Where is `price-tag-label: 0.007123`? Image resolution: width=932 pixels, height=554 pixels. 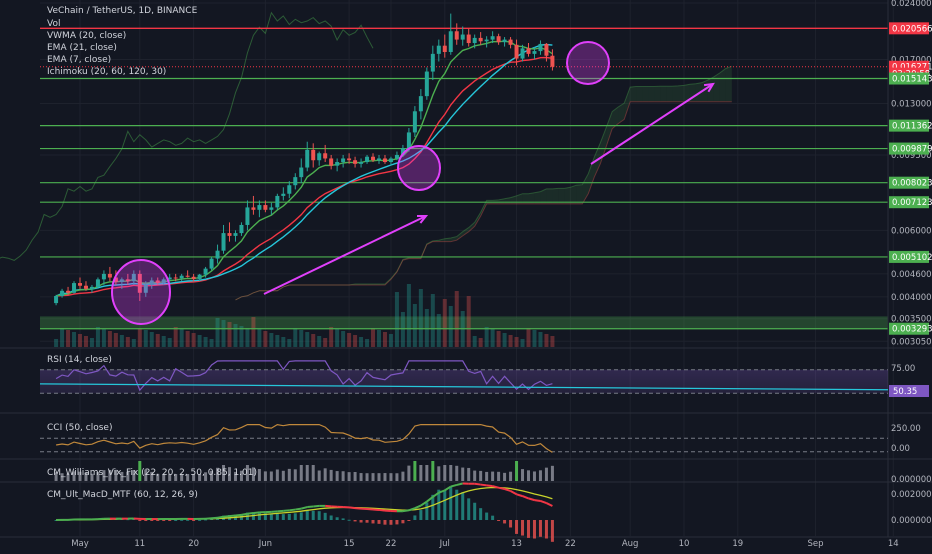 price-tag-label: 0.007123 is located at coordinates (912, 203).